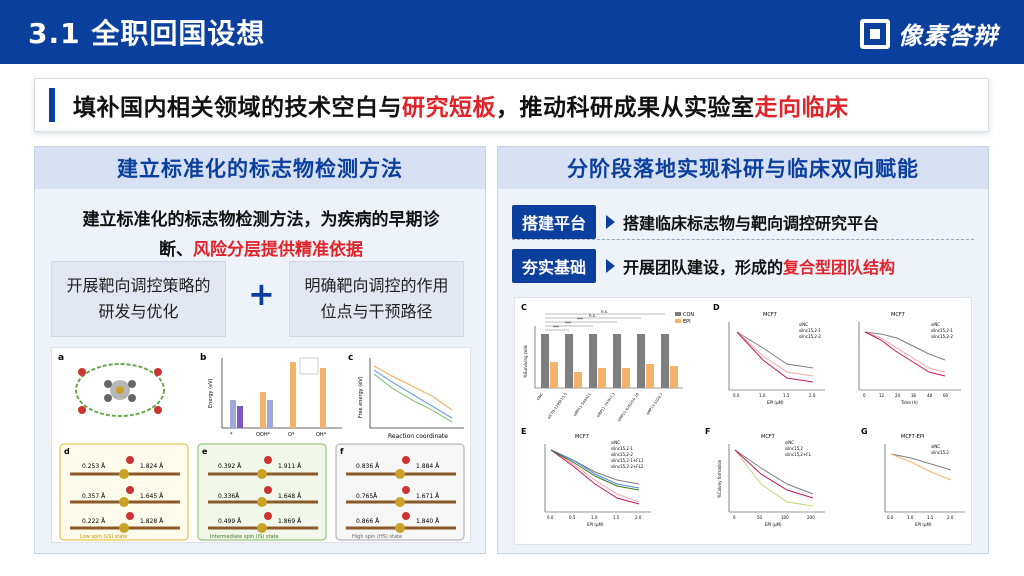  I want to click on energy-bar-chart, so click(281, 393).